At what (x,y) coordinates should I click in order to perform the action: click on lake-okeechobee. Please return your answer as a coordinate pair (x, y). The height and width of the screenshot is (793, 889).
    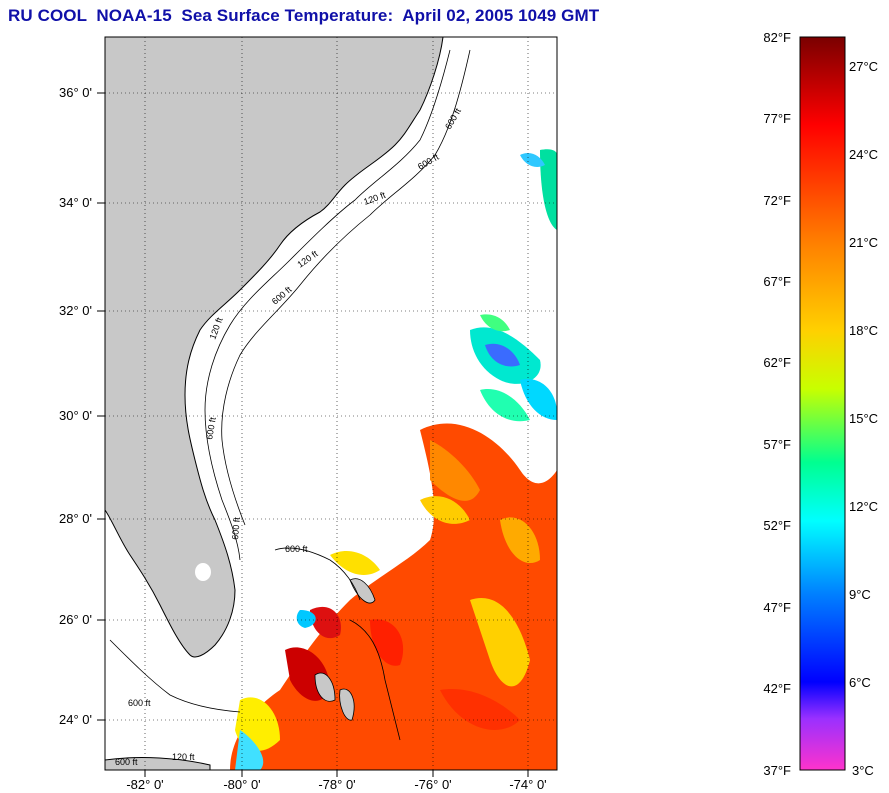
    Looking at the image, I should click on (203, 572).